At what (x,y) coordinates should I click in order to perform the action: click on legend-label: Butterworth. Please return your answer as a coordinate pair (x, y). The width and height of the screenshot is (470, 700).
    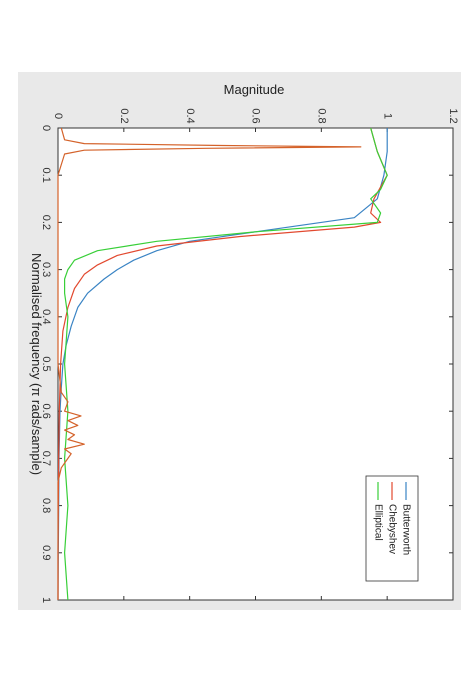
    Looking at the image, I should click on (405, 529).